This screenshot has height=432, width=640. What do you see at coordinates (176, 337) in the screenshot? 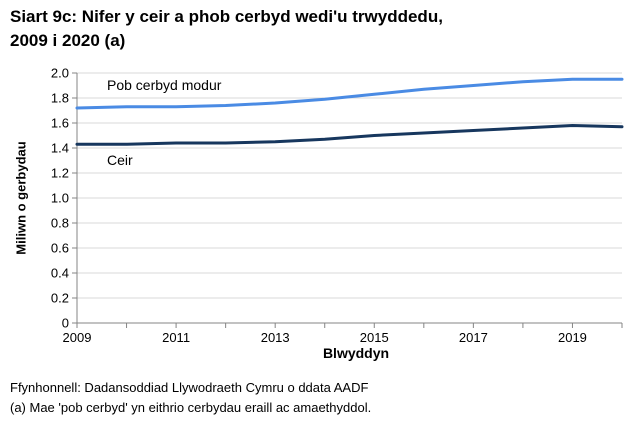
I see `x-tick-label: 2011` at bounding box center [176, 337].